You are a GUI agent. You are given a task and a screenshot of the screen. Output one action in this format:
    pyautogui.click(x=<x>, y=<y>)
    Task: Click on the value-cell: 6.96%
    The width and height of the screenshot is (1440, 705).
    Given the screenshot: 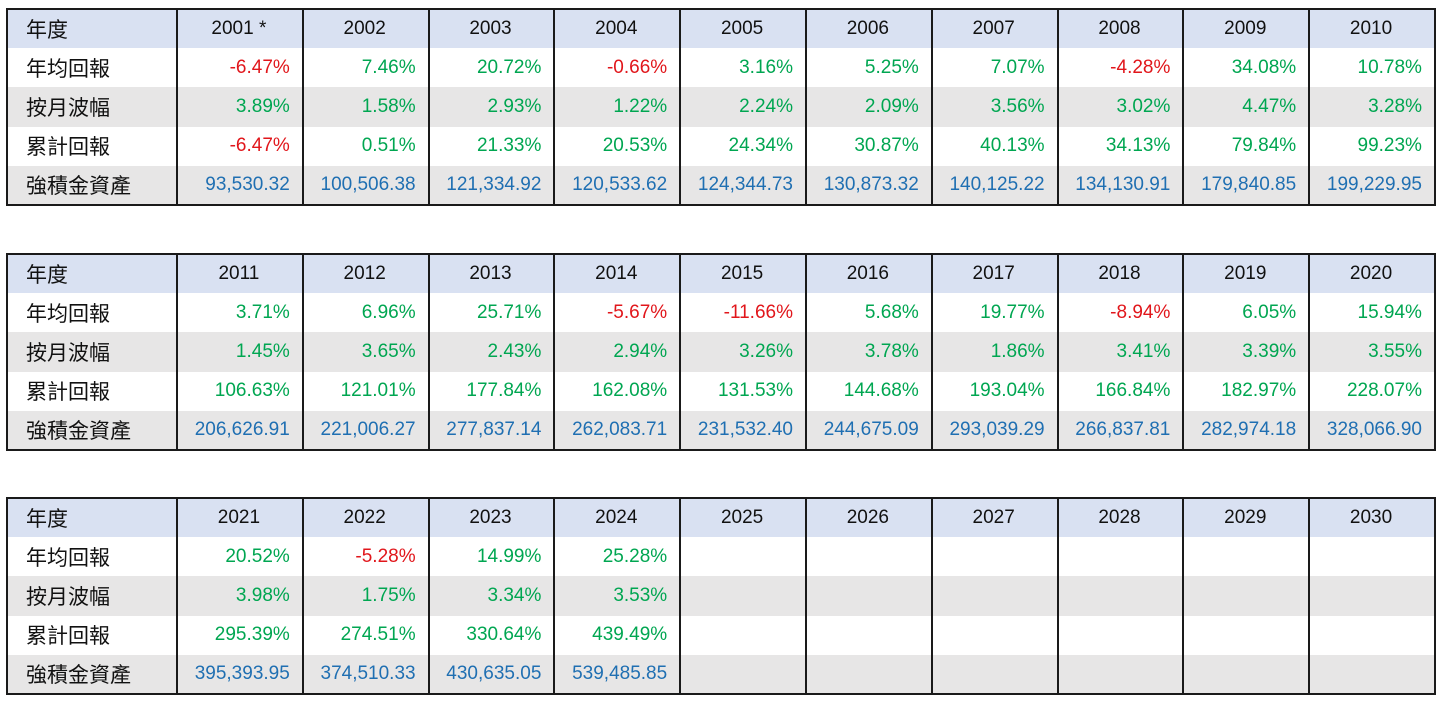 What is the action you would take?
    pyautogui.click(x=366, y=313)
    